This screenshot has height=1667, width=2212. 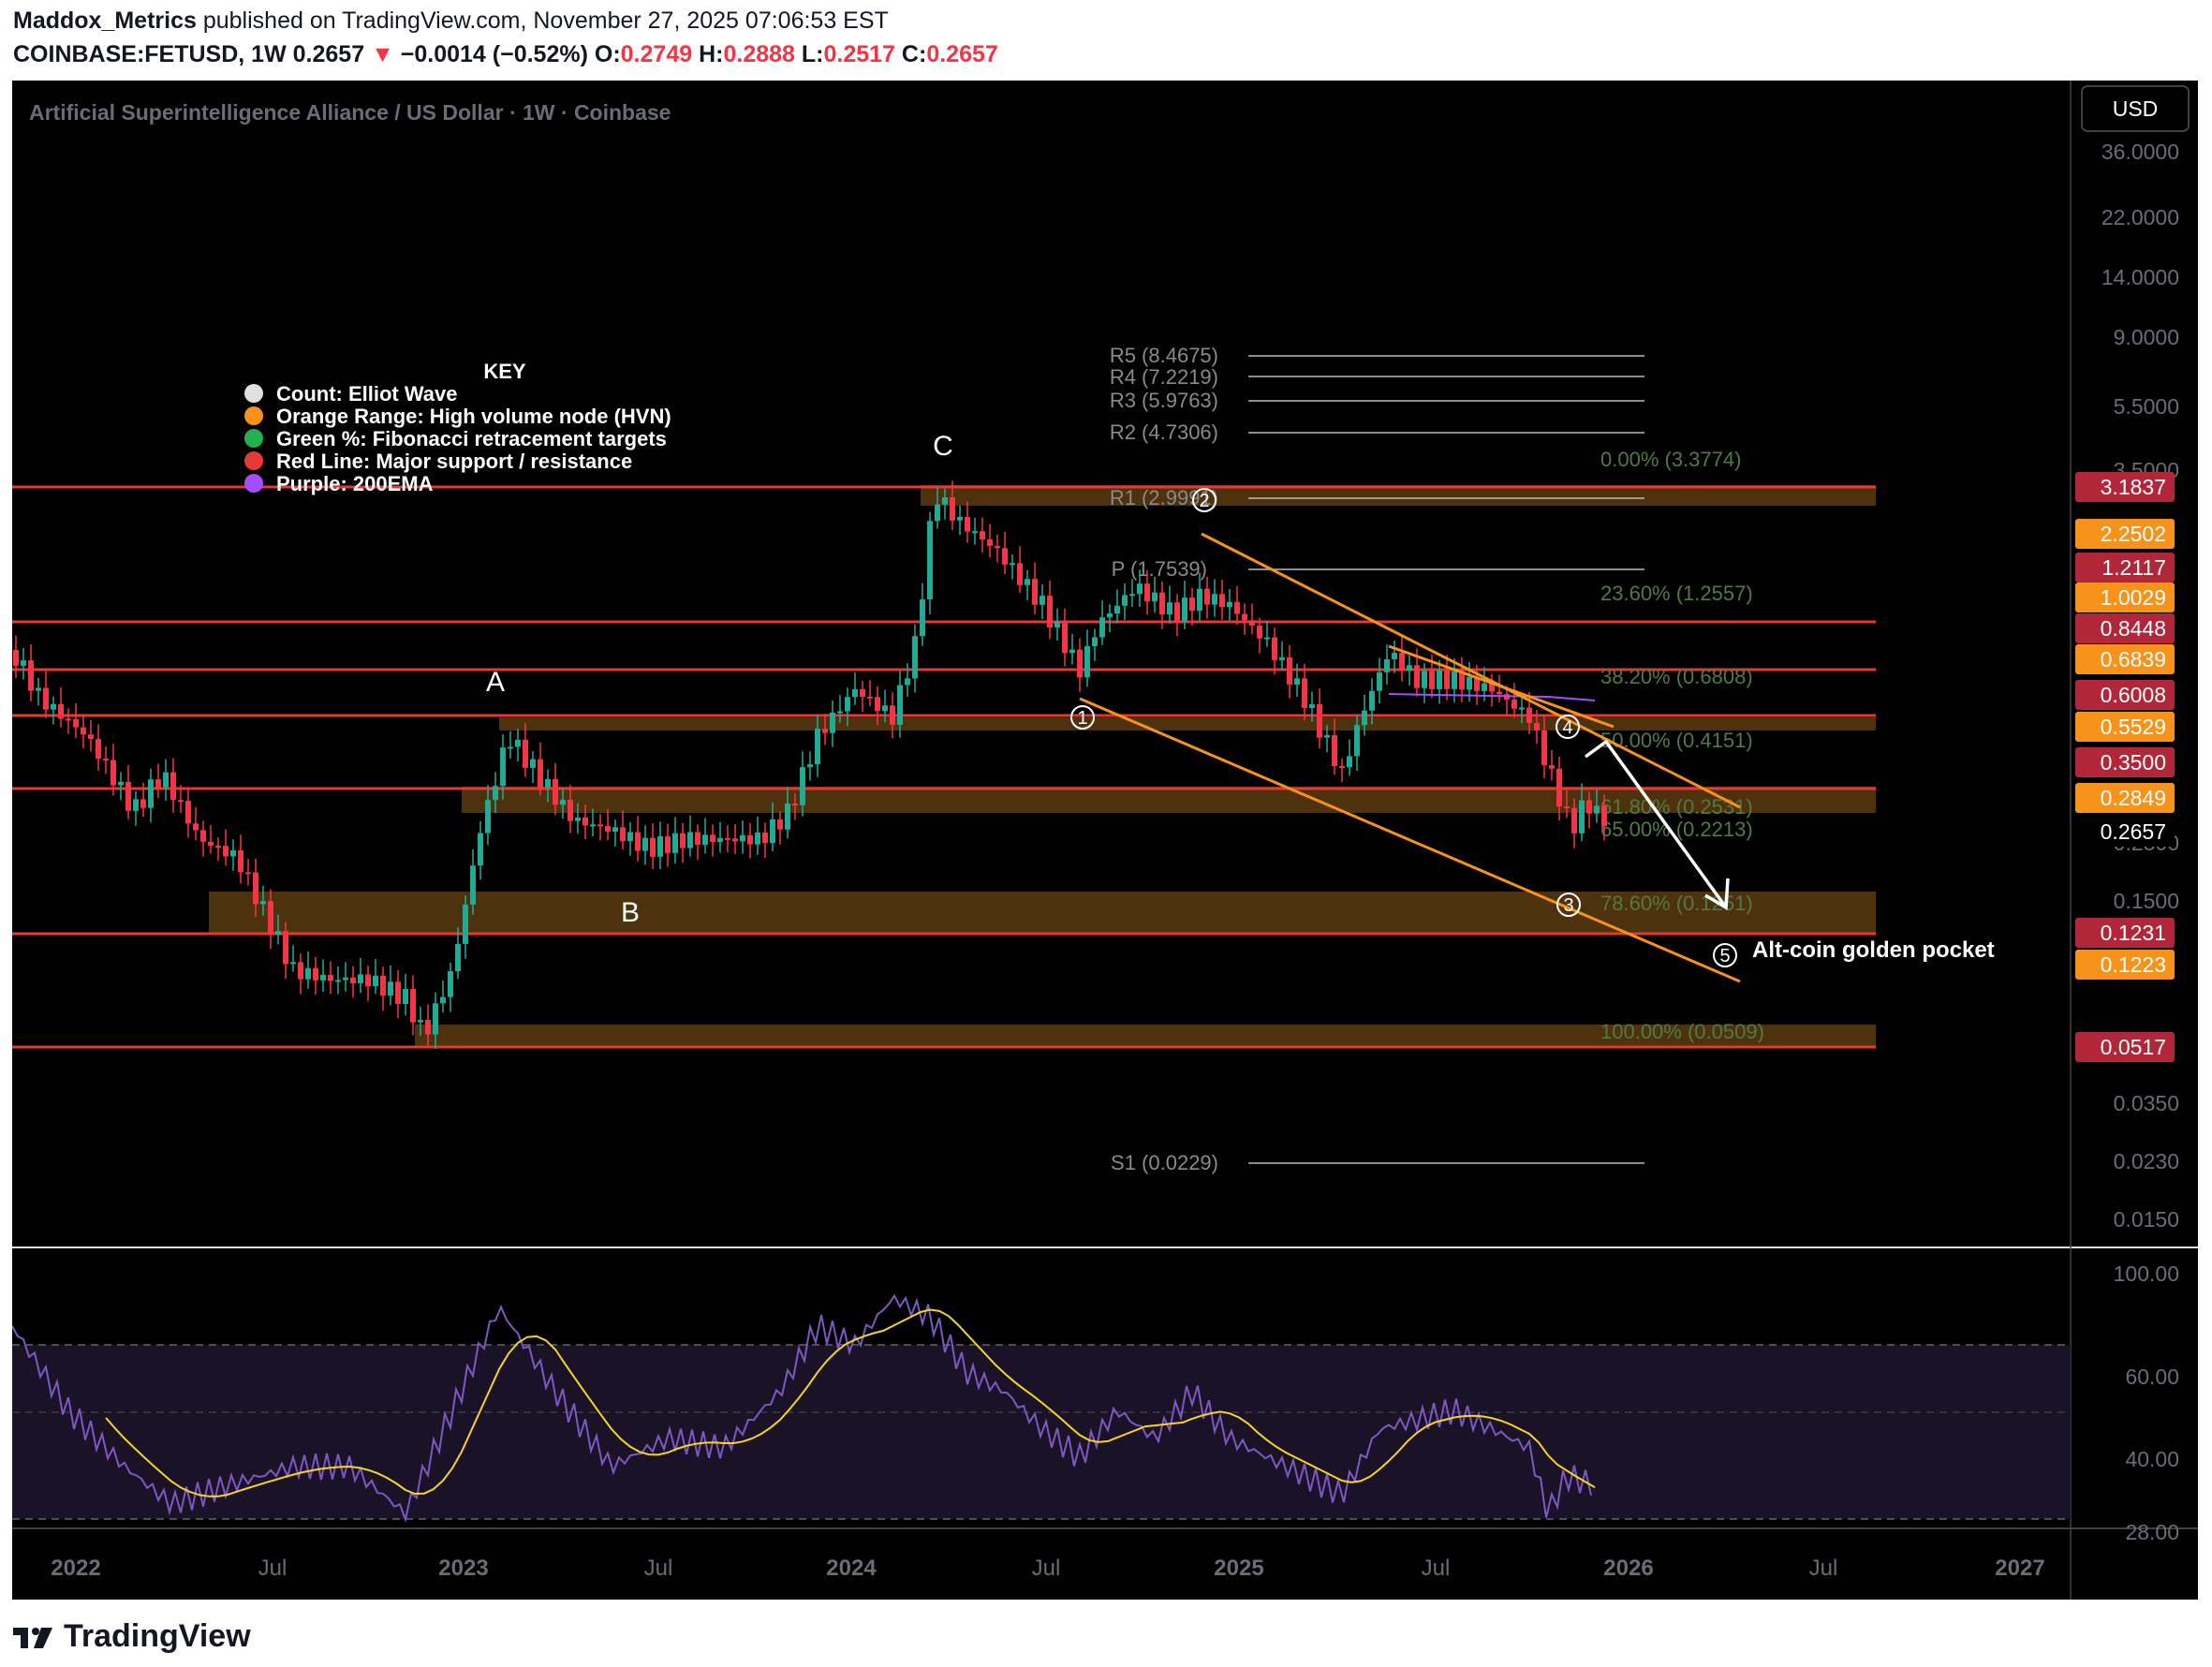 I want to click on price-tick: 36.0000, so click(x=2140, y=152).